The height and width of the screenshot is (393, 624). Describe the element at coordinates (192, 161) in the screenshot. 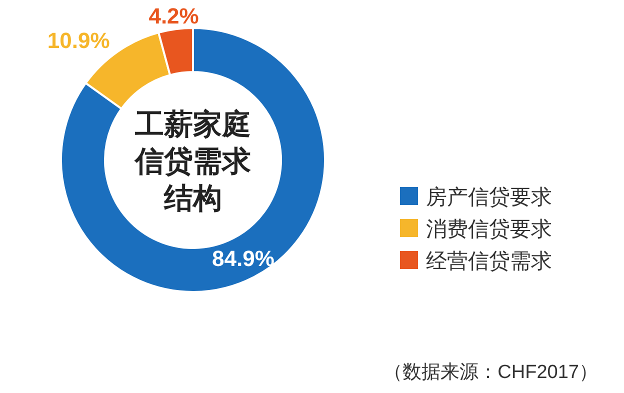

I see `text: 工薪家庭信贷需求结构` at that location.